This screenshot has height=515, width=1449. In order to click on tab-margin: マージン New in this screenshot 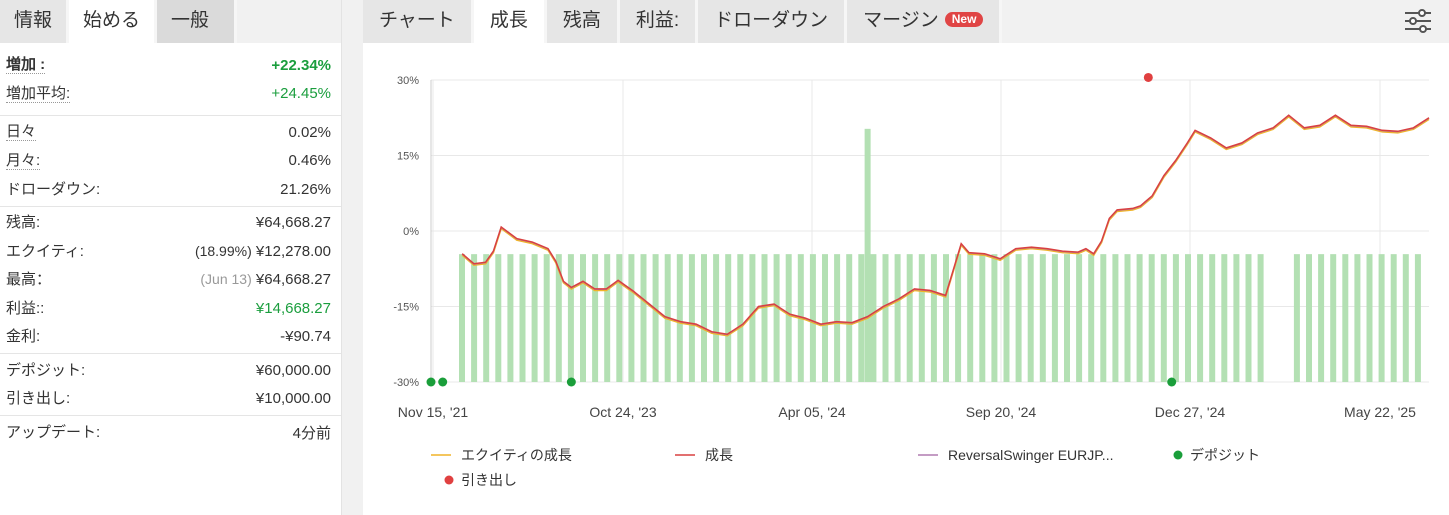, I will do `click(925, 21)`.